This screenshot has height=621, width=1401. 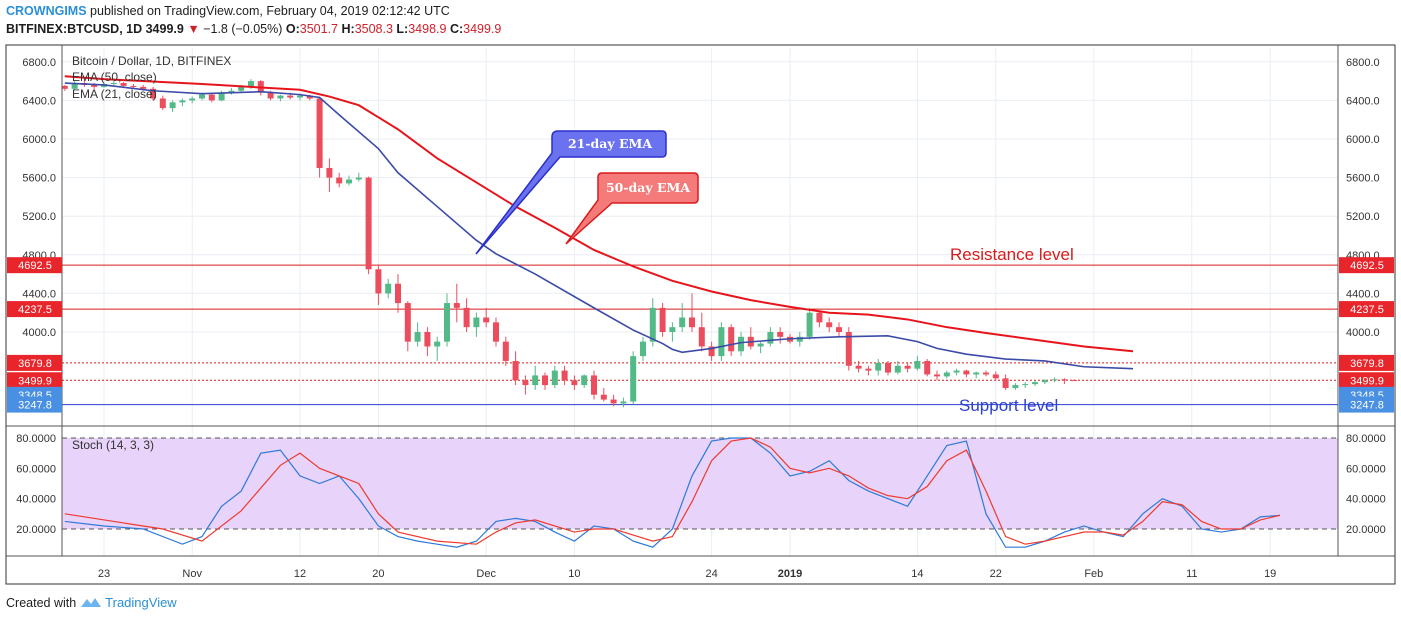 What do you see at coordinates (39, 217) in the screenshot?
I see `y-tick-left: 5200.0` at bounding box center [39, 217].